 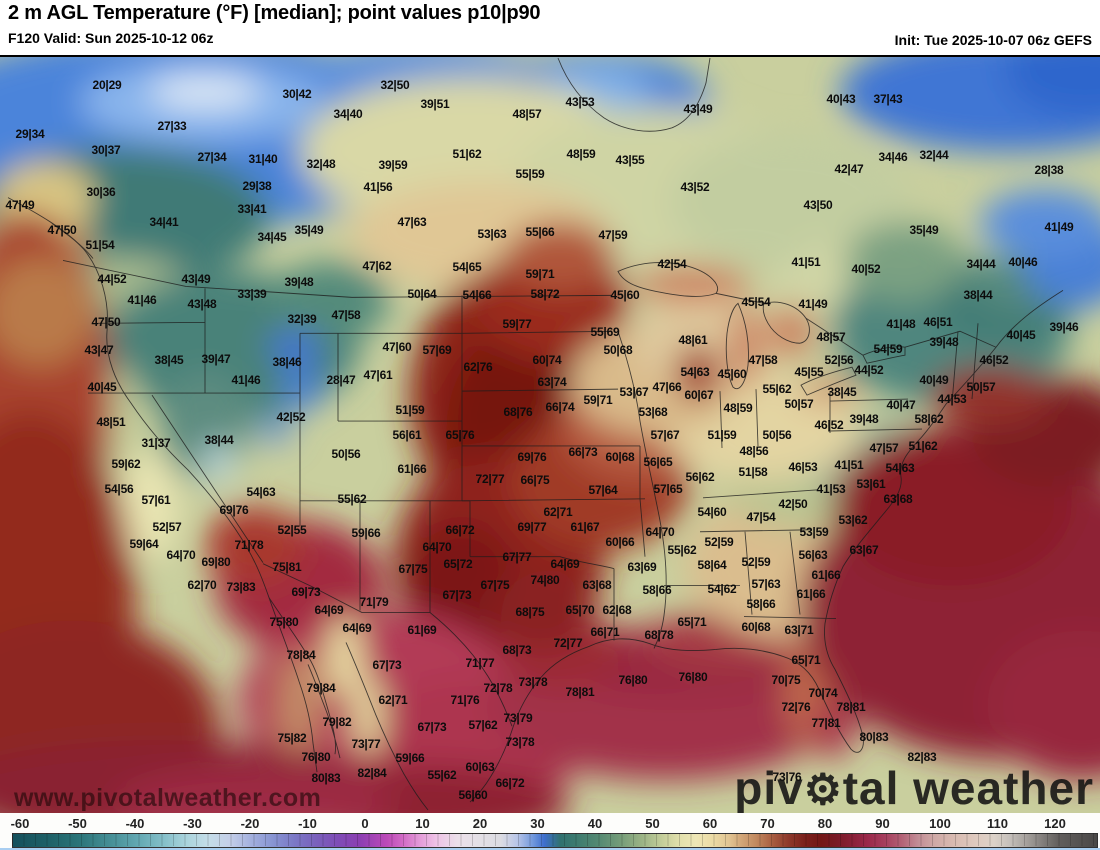 I want to click on point-value: 54|62, so click(x=722, y=589).